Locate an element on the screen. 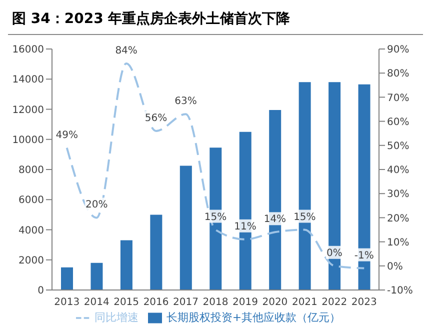 The height and width of the screenshot is (333, 431). data-label: -1% is located at coordinates (364, 256).